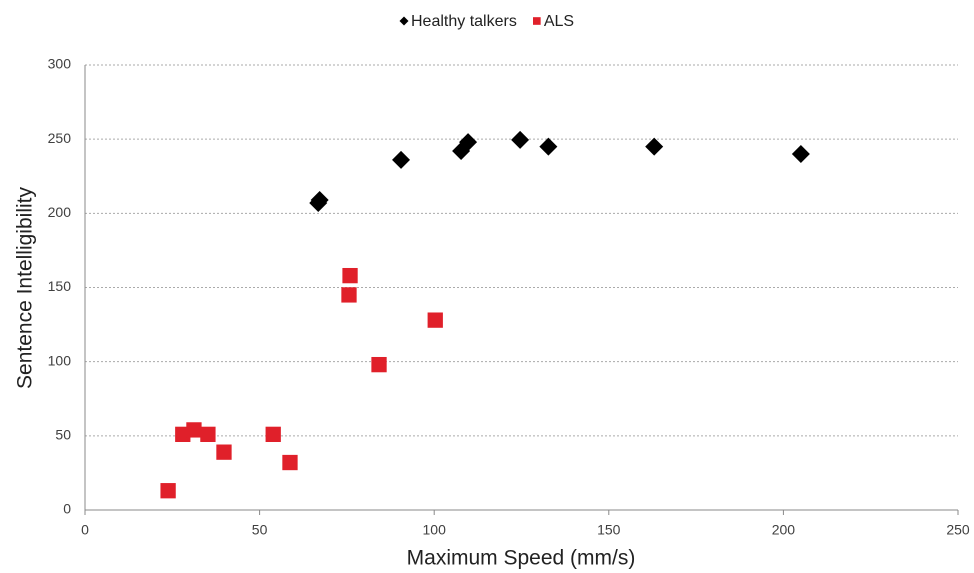 The width and height of the screenshot is (974, 573). What do you see at coordinates (435, 530) in the screenshot?
I see `x-tick-label: 100` at bounding box center [435, 530].